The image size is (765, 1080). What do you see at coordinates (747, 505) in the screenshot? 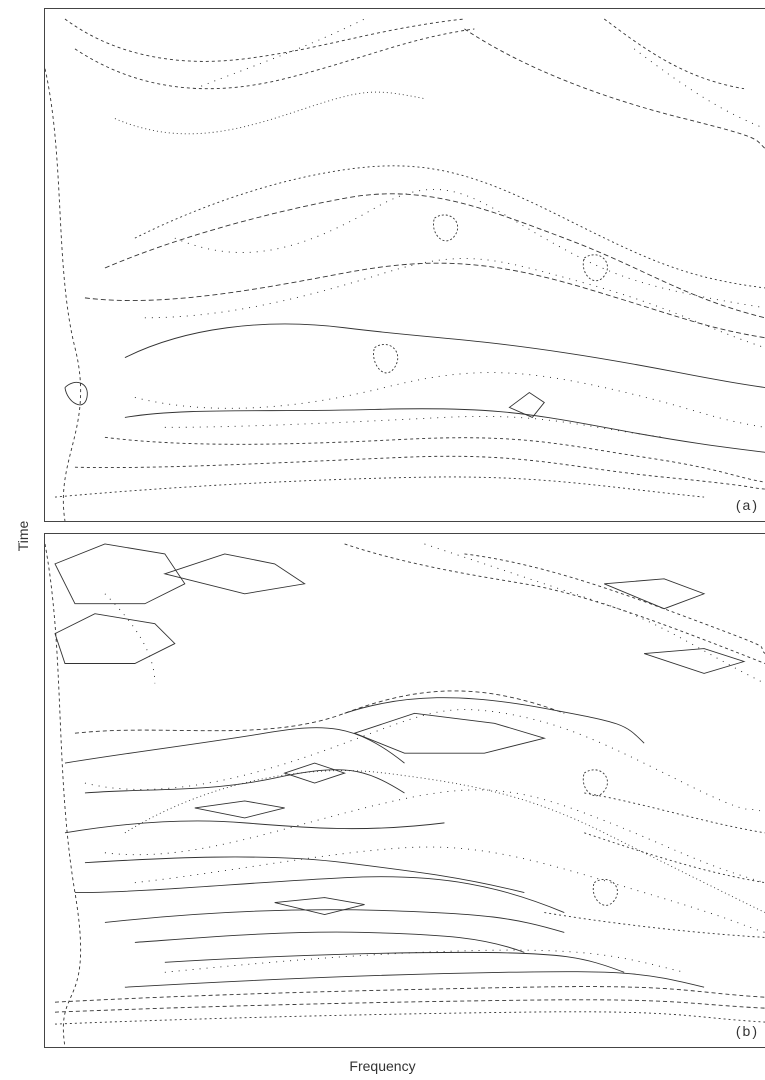
I see `panel-label-a: (a)` at bounding box center [747, 505].